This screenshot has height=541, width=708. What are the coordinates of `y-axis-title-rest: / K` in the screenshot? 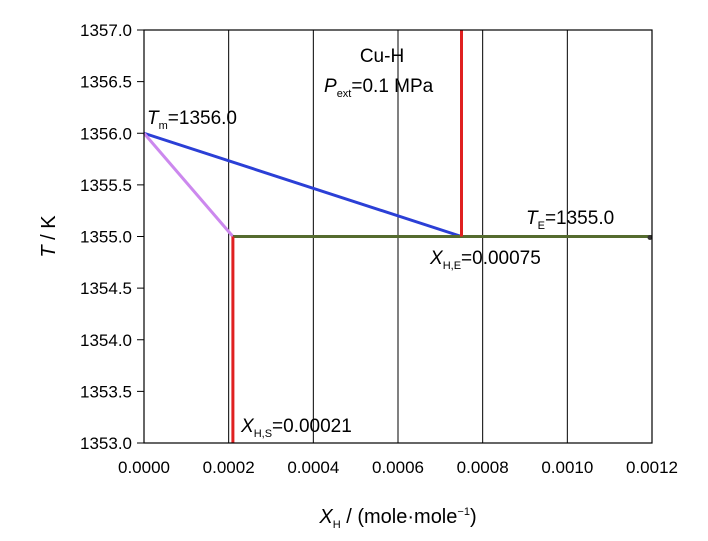 It's located at (49, 230).